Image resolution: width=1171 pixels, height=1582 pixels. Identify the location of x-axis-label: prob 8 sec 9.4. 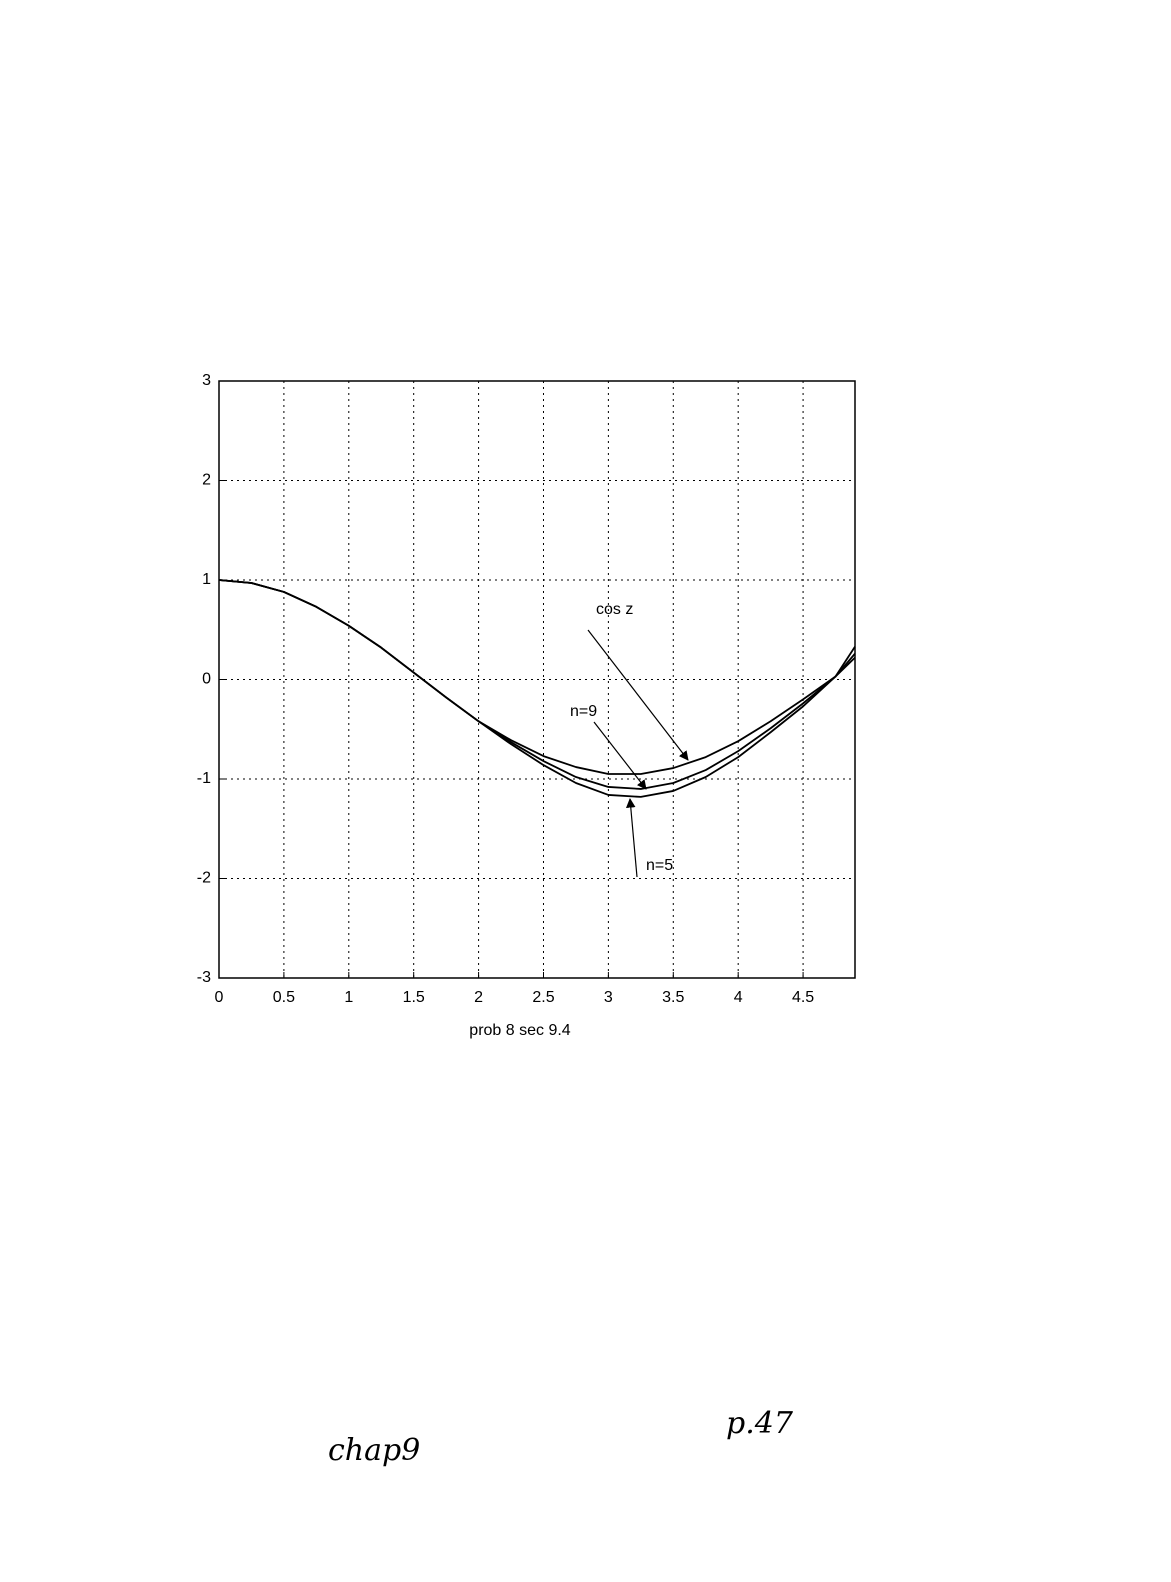
(520, 1030).